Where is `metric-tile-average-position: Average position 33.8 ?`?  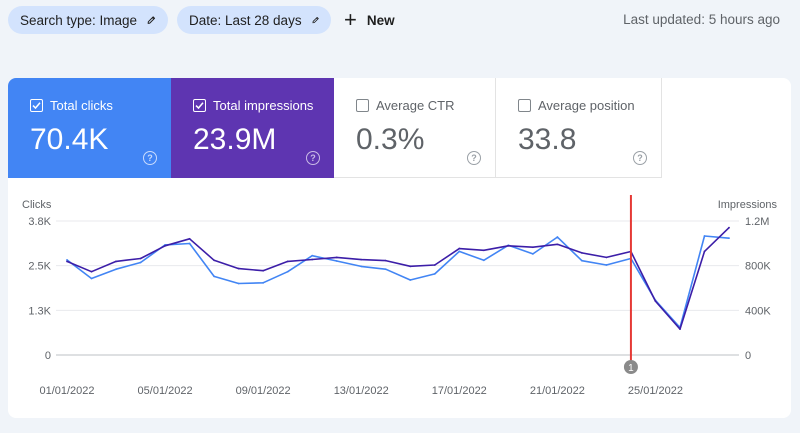
metric-tile-average-position: Average position 33.8 ? is located at coordinates (579, 128).